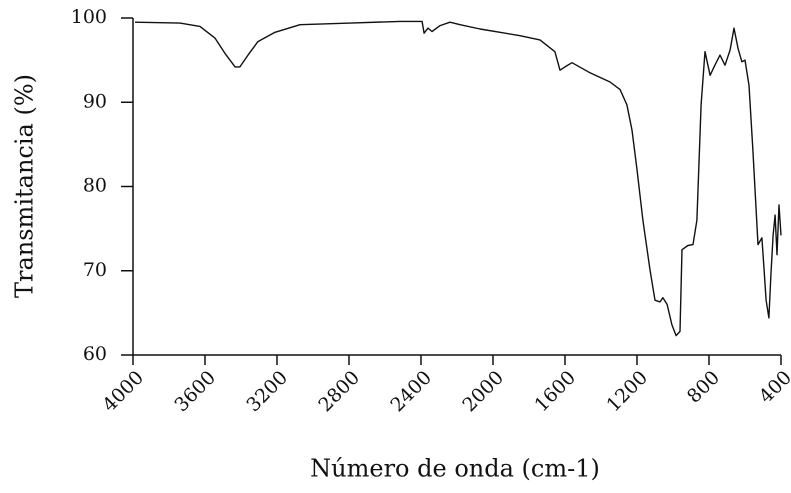 This screenshot has height=493, width=791. Describe the element at coordinates (25, 186) in the screenshot. I see `y-axis-title: Transmitancia (%)` at that location.